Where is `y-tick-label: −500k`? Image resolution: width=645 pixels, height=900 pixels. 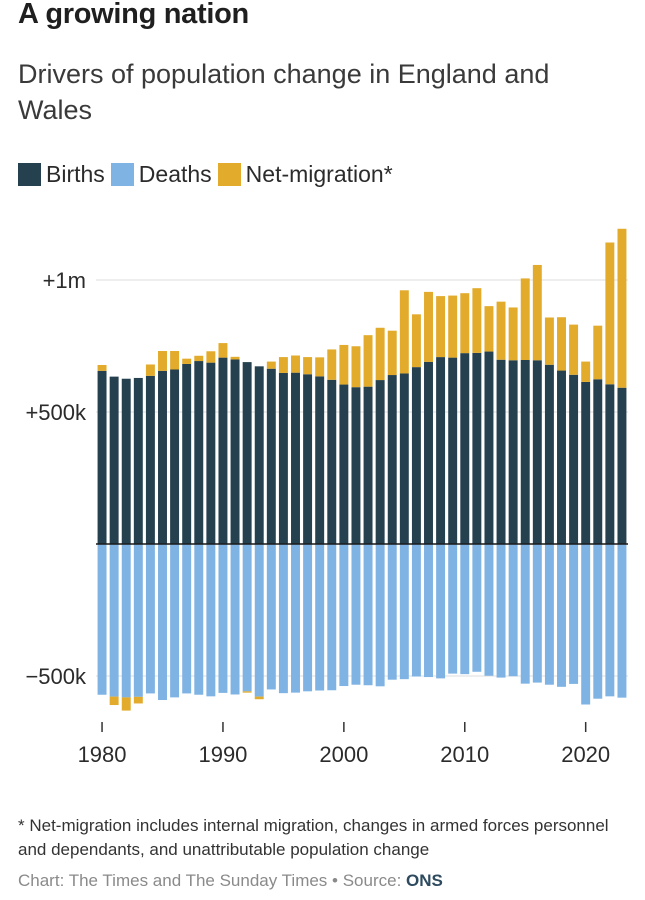 y-tick-label: −500k is located at coordinates (56, 676).